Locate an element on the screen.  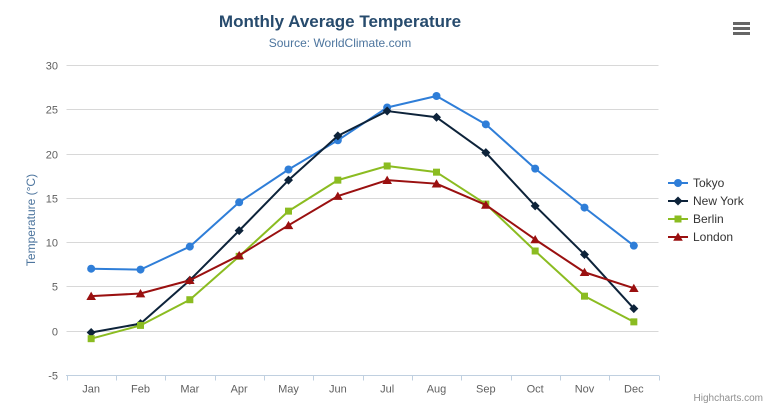
legend-label: London is located at coordinates (713, 236).